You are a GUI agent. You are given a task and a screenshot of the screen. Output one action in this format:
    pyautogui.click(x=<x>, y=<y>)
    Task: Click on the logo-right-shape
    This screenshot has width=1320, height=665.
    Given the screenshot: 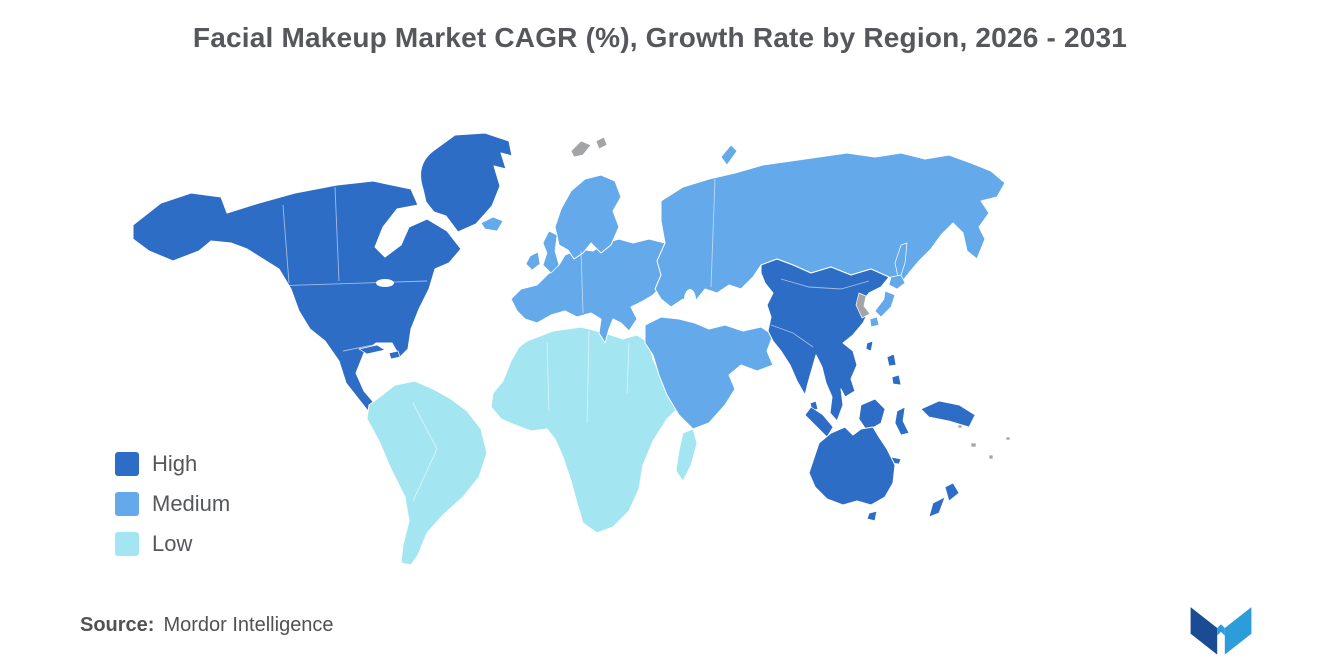 What is the action you would take?
    pyautogui.click(x=1238, y=631)
    